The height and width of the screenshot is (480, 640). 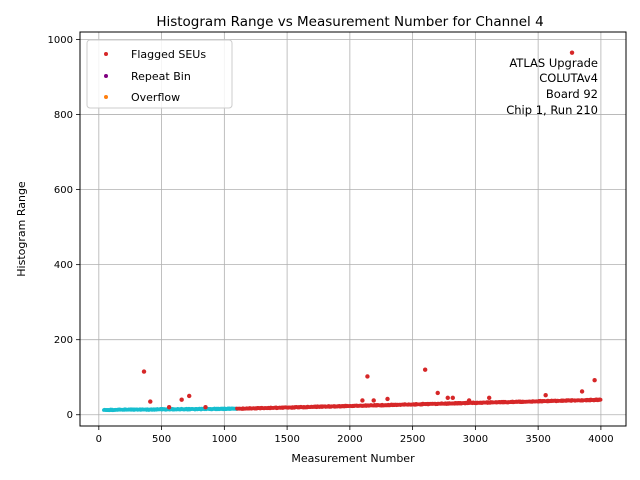 I want to click on legend-label-repeat: Repeat Bin, so click(x=161, y=76).